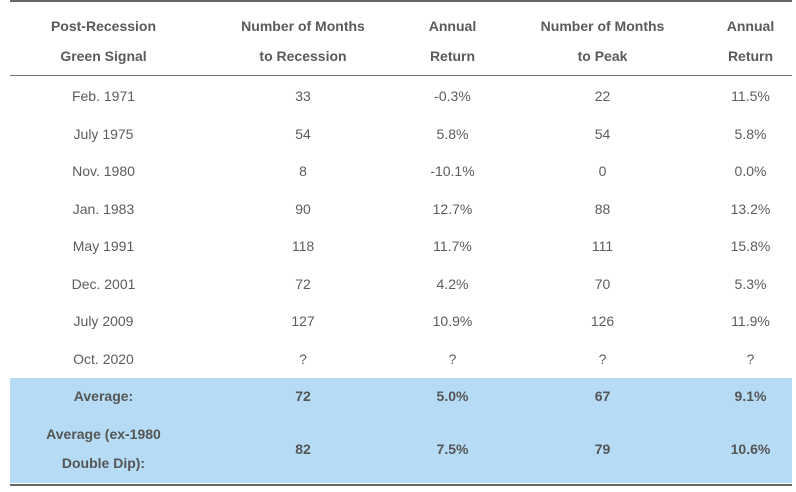 The image size is (796, 492). What do you see at coordinates (103, 396) in the screenshot?
I see `average-label: Average:` at bounding box center [103, 396].